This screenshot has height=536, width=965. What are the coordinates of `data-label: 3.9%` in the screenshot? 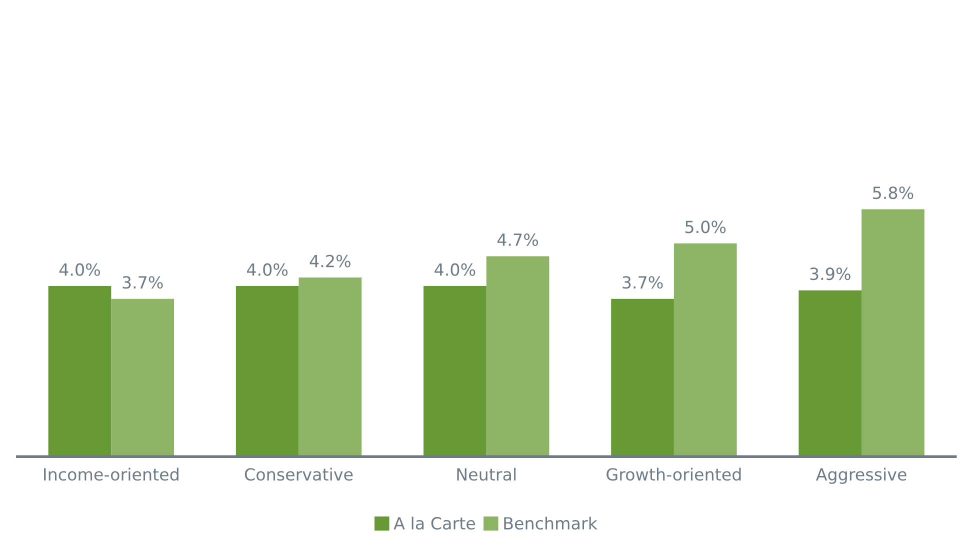 It's located at (830, 274).